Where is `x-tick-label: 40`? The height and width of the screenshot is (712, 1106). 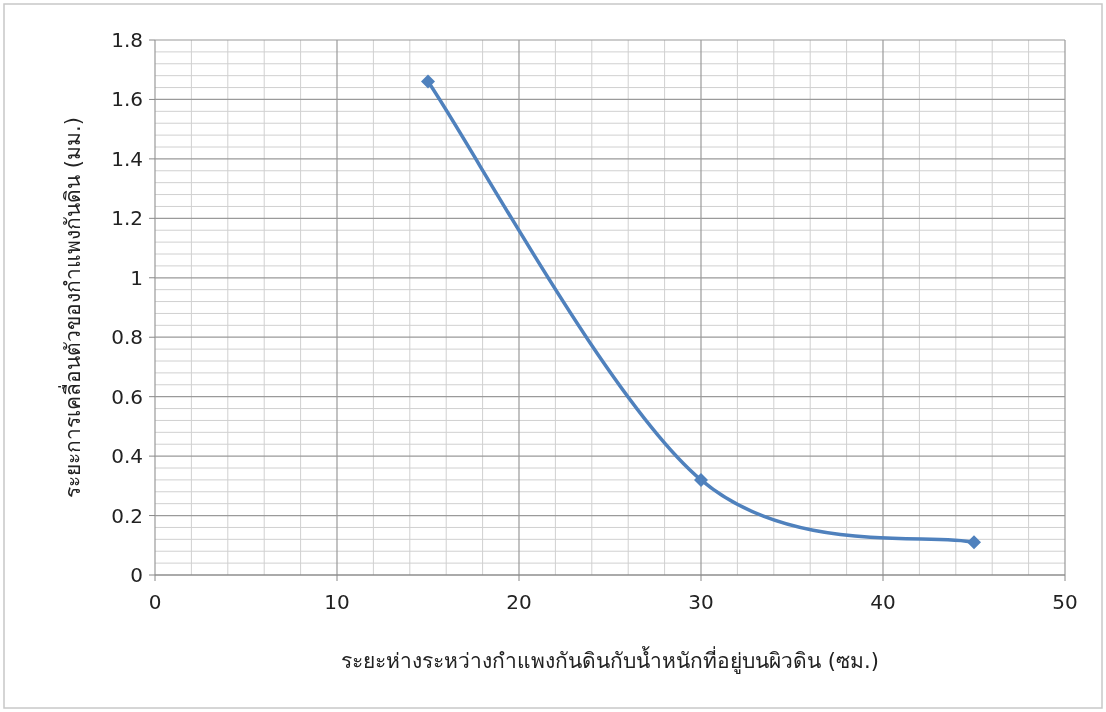 x-tick-label: 40 is located at coordinates (883, 602).